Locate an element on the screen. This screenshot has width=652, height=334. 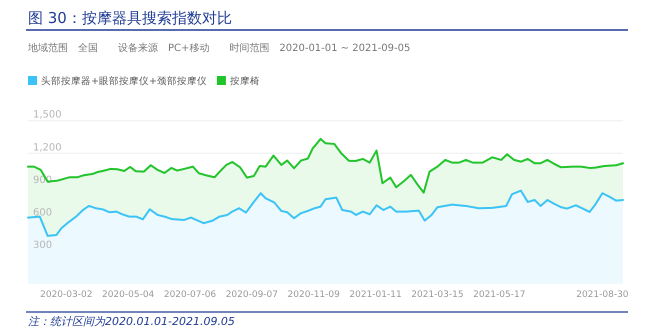
x-tick-label: 2020-07-06 is located at coordinates (190, 295).